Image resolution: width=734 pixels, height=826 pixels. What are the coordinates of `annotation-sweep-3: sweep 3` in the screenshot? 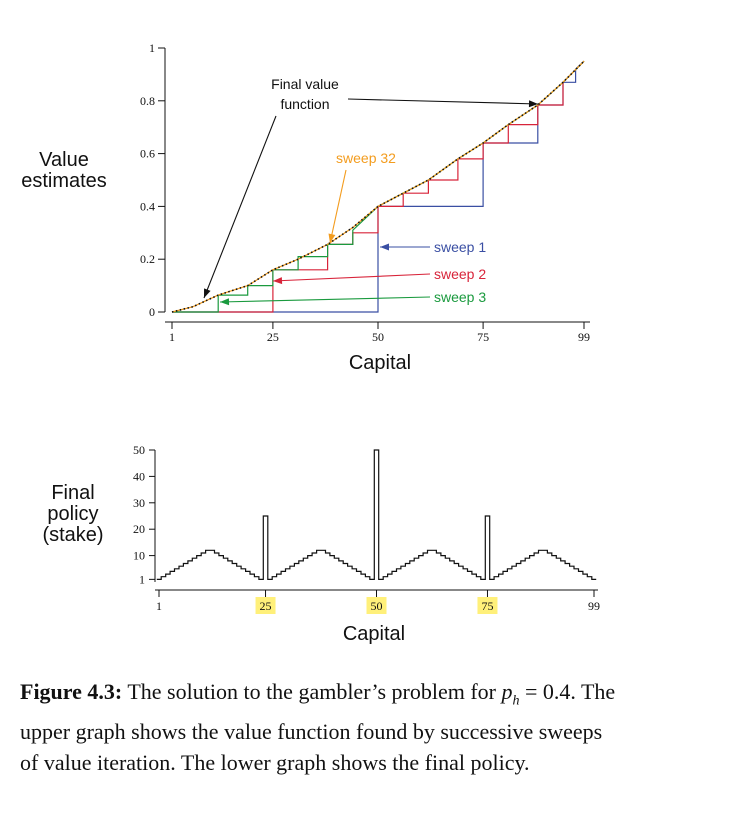 It's located at (460, 297).